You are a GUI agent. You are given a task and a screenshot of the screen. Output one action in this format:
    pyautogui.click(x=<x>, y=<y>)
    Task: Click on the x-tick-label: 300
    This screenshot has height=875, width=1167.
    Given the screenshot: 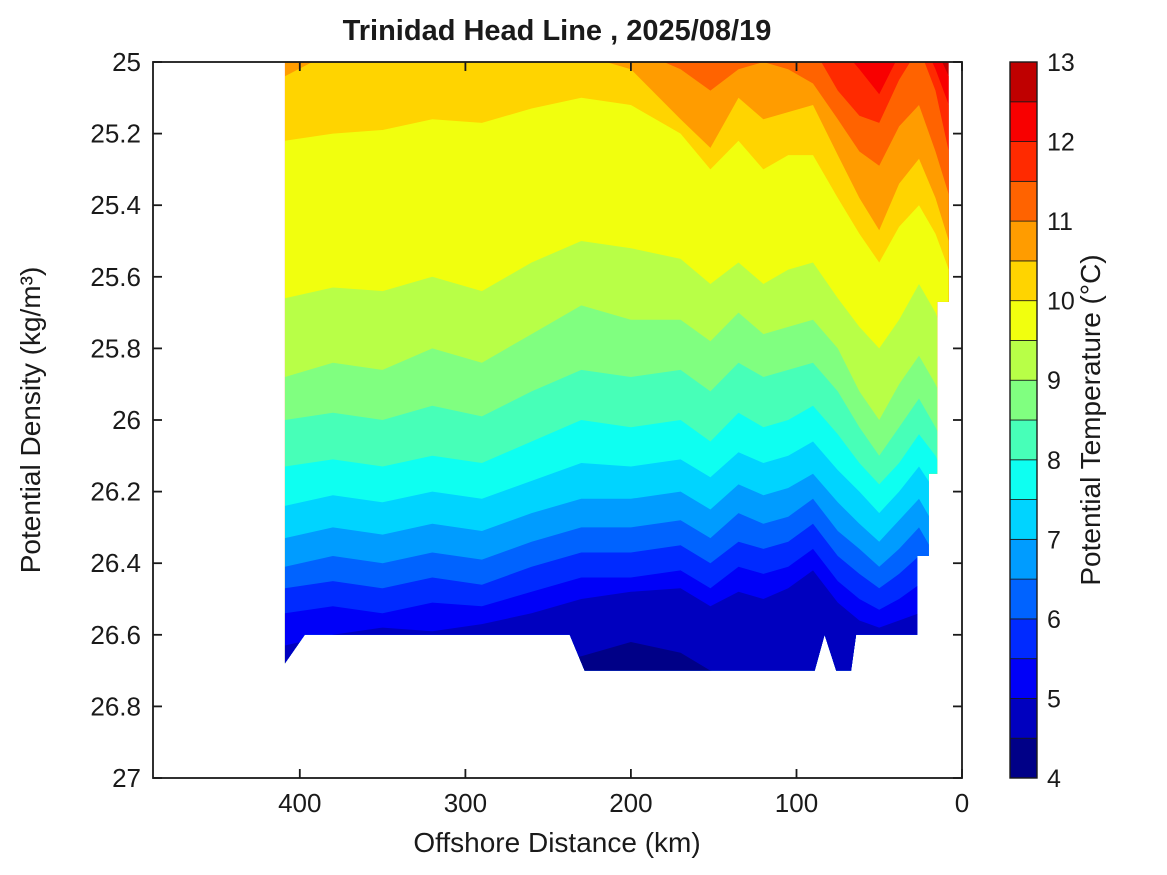 What is the action you would take?
    pyautogui.click(x=465, y=803)
    